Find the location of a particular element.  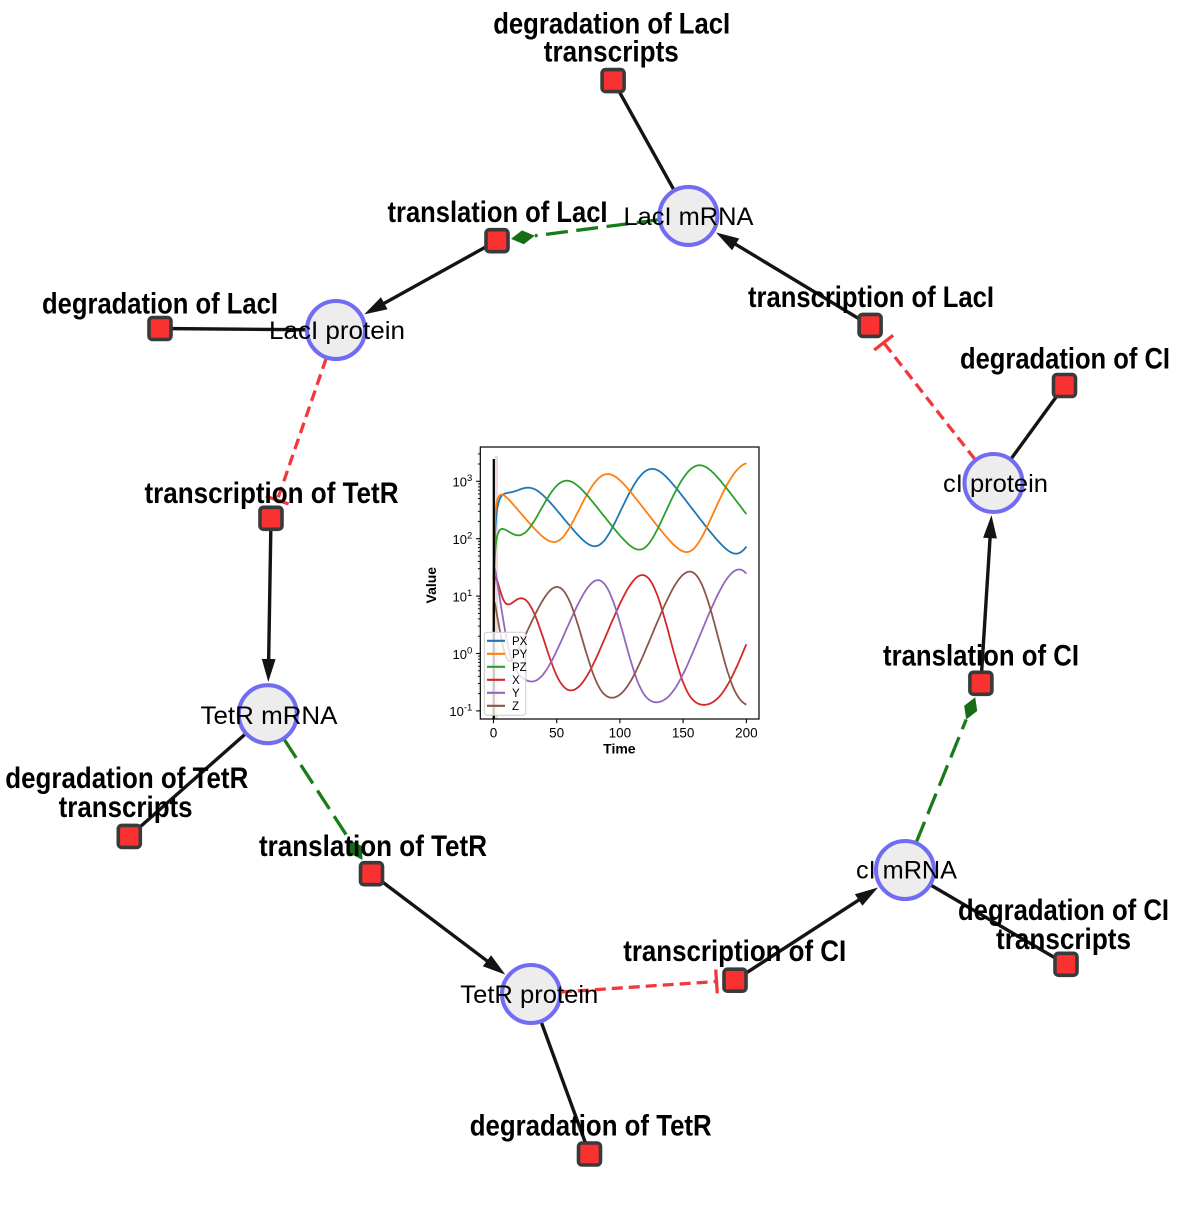

svg-text: 101 is located at coordinates (463, 596).